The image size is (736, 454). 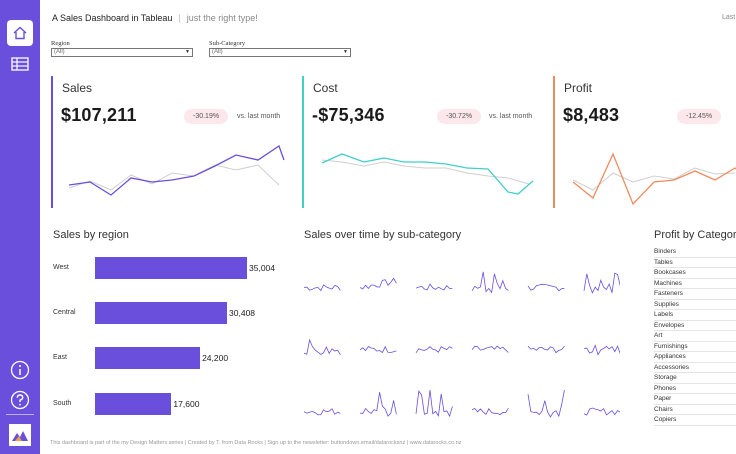 I want to click on table-icon, so click(x=20, y=64).